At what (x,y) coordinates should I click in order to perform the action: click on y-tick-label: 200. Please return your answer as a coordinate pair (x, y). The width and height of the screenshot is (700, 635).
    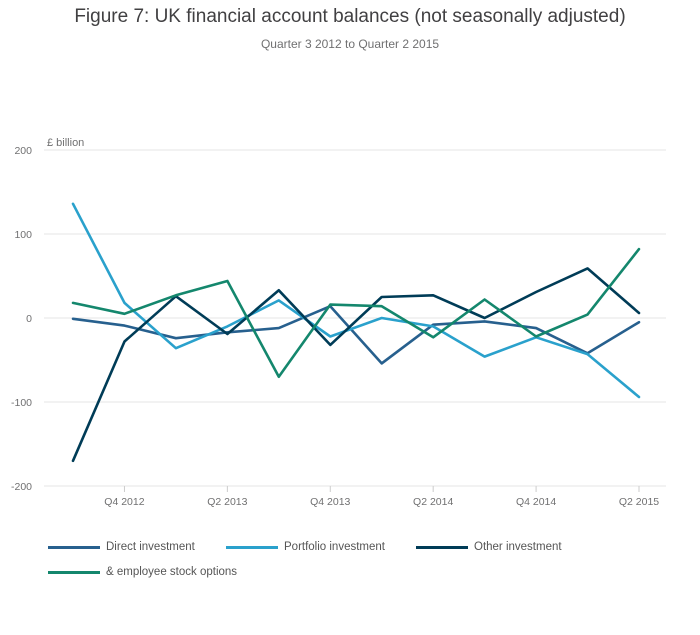
    Looking at the image, I should click on (23, 151).